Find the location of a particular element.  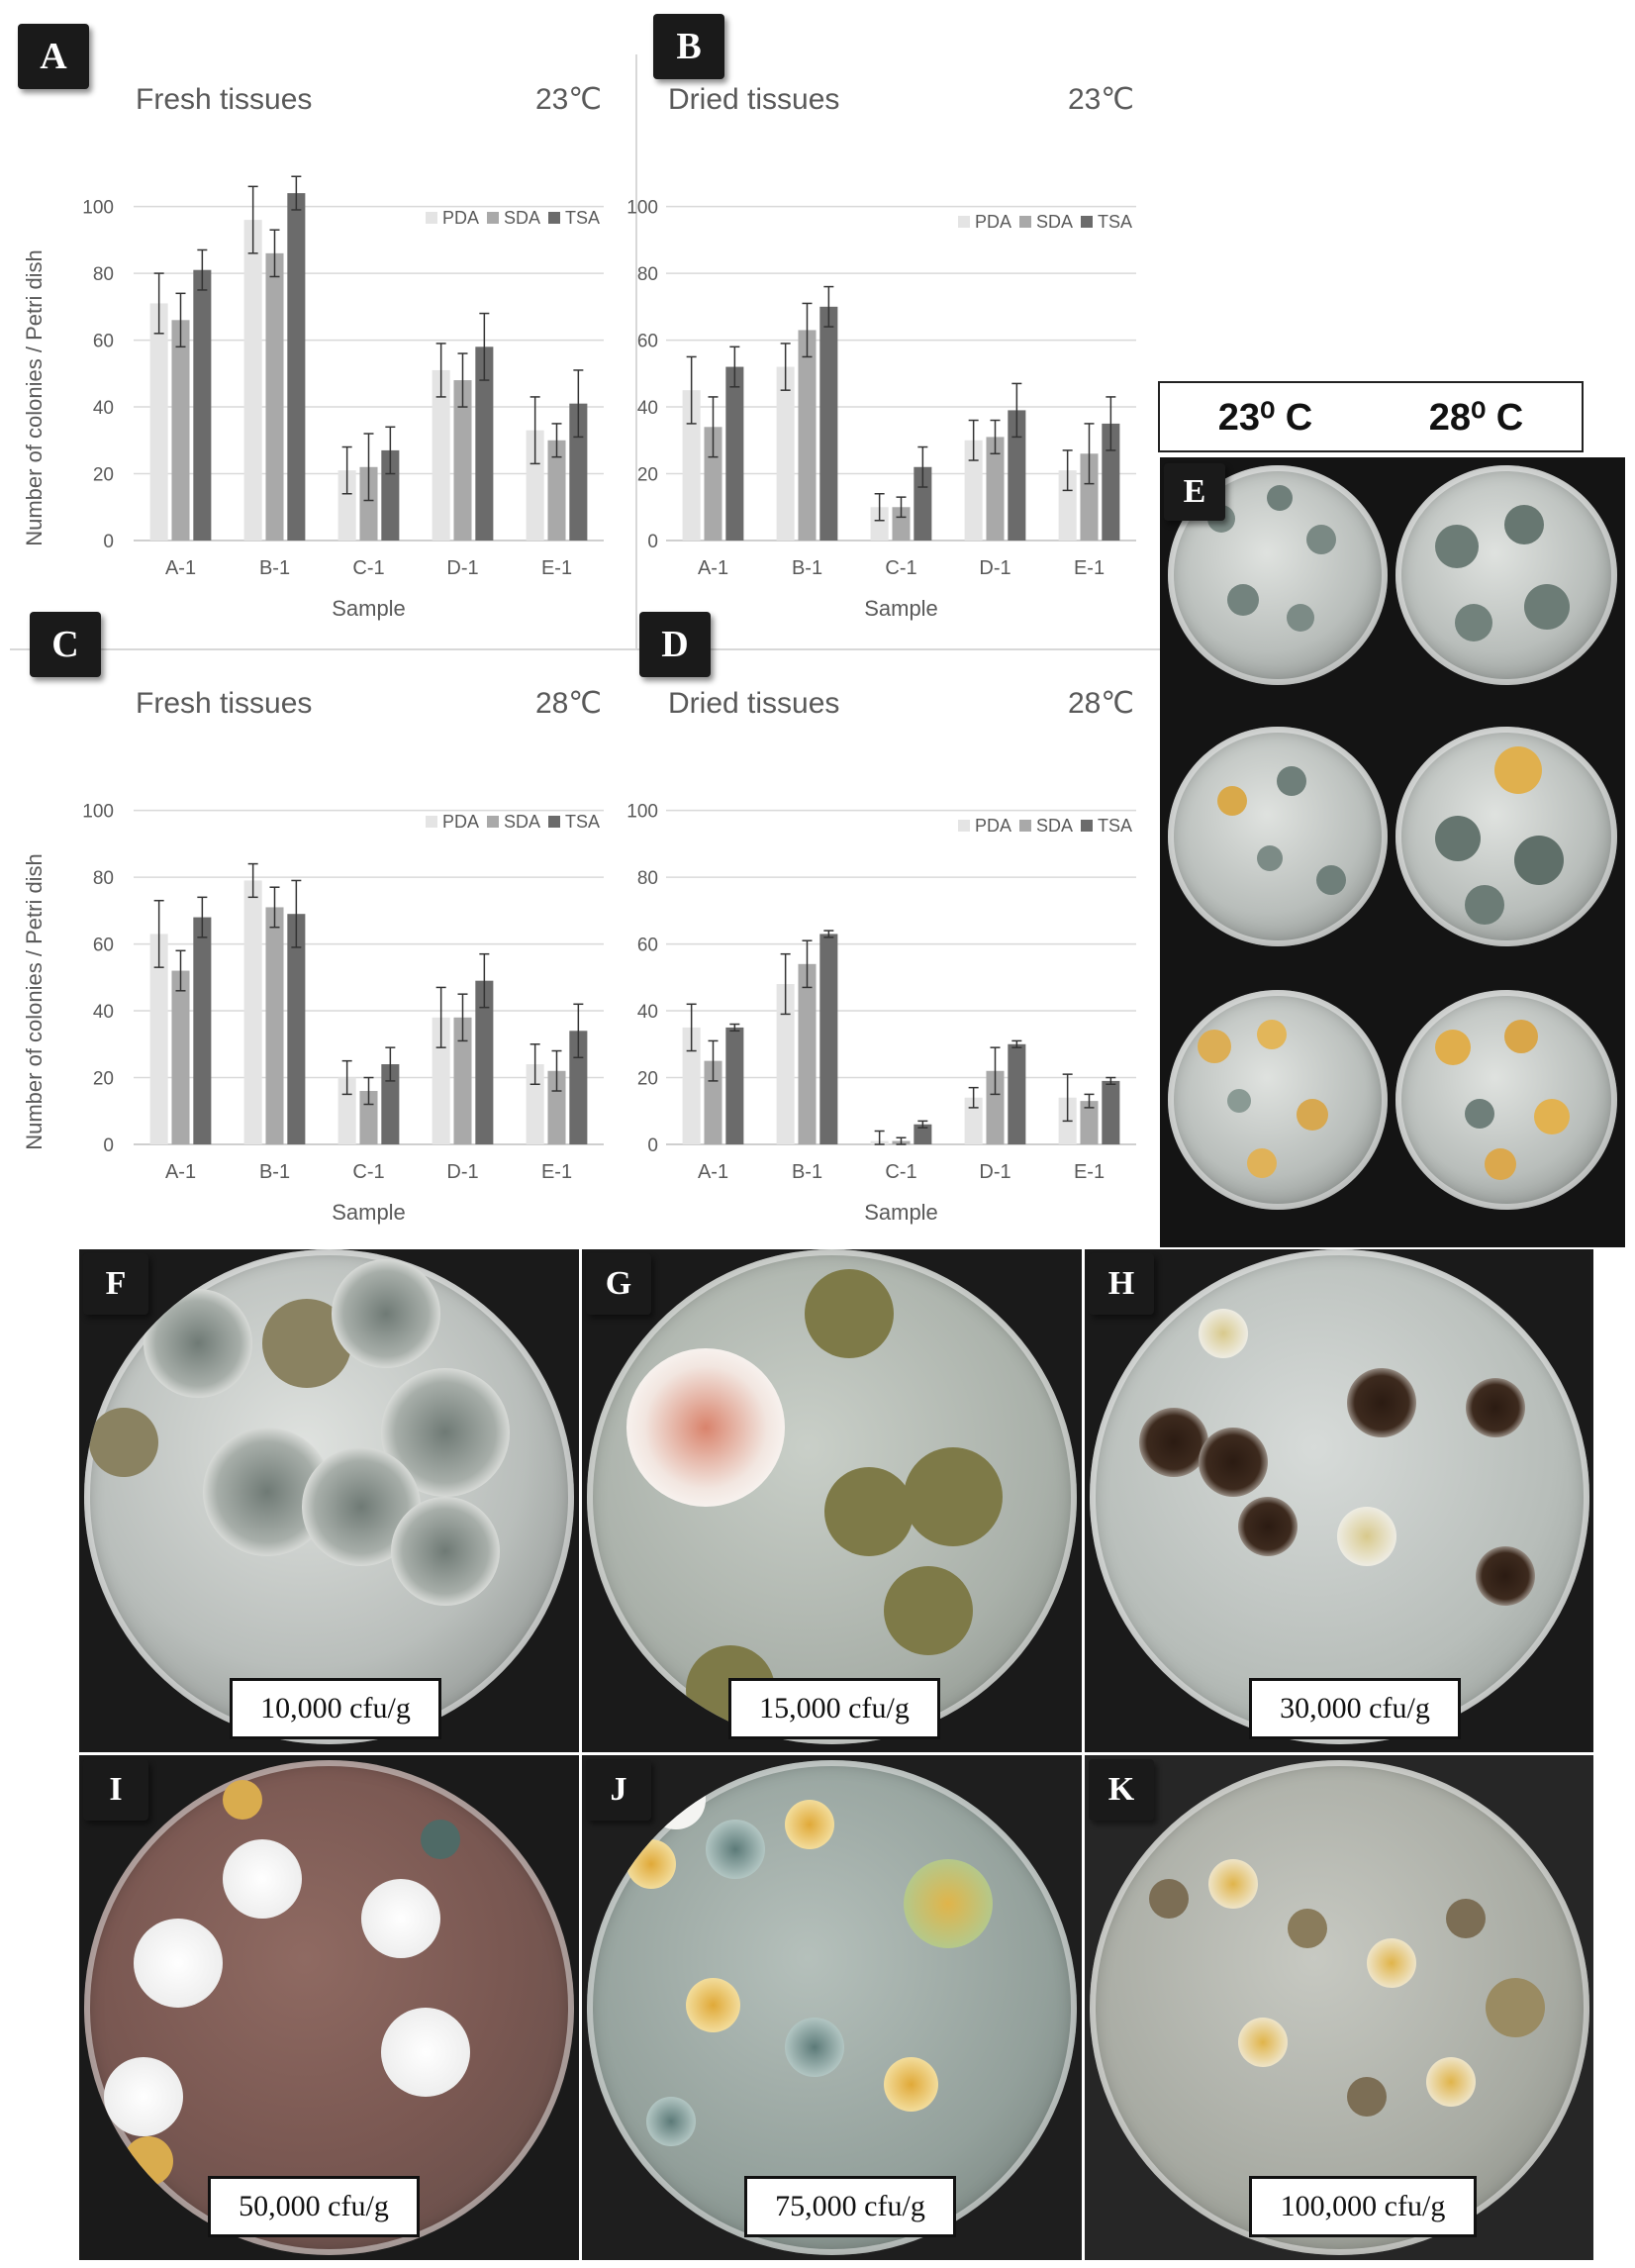

panel-label-f: F is located at coordinates (115, 1284).